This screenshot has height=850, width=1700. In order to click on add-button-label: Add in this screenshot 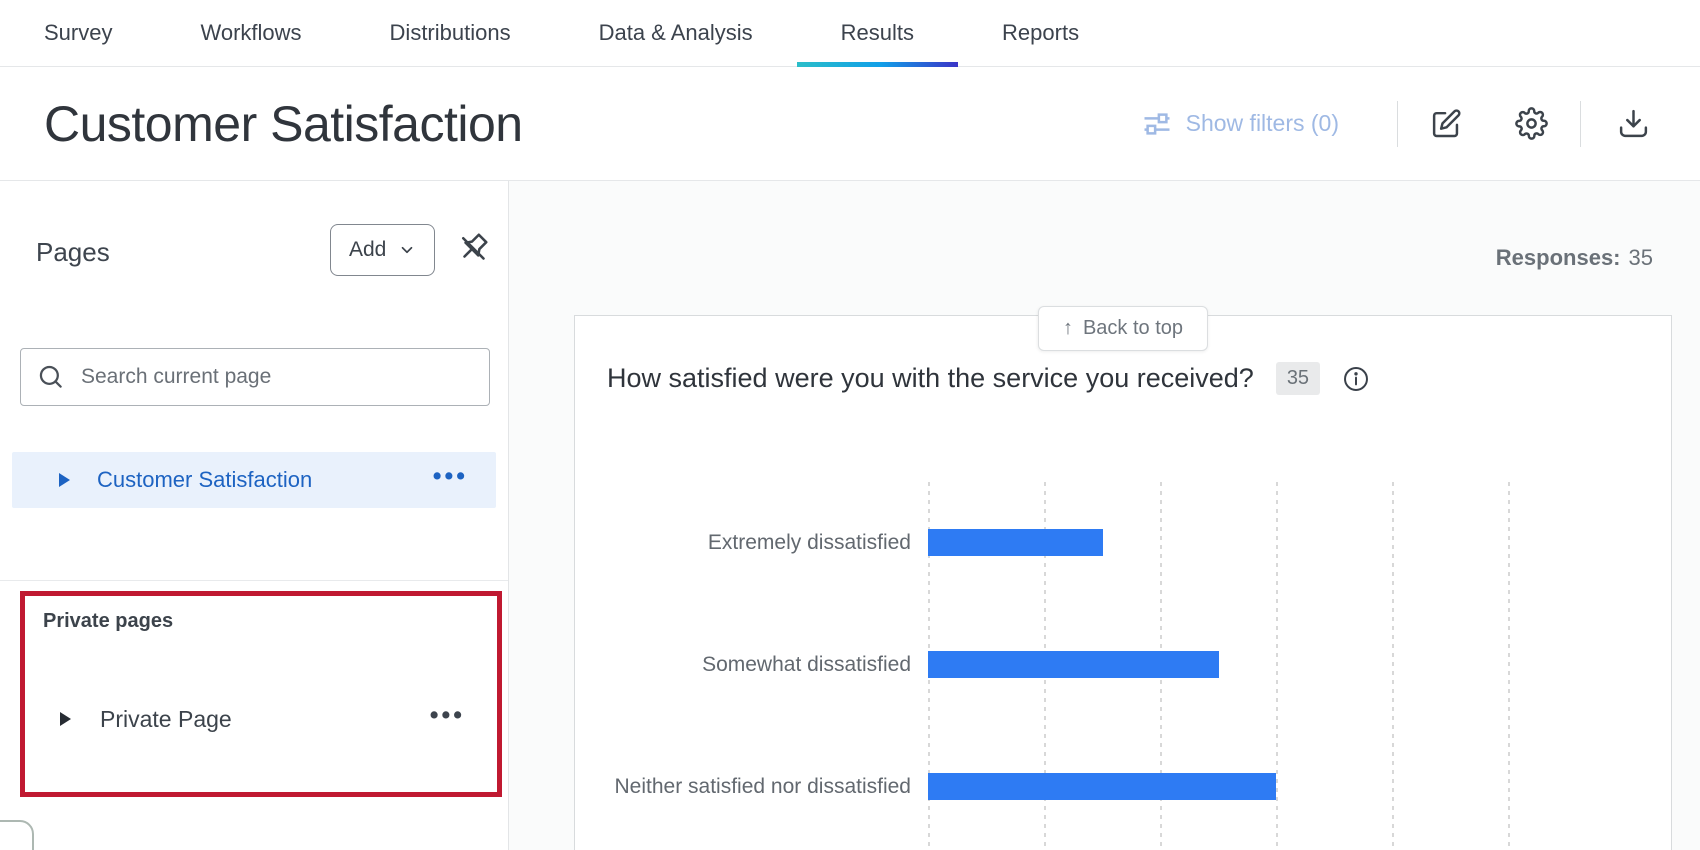, I will do `click(368, 249)`.